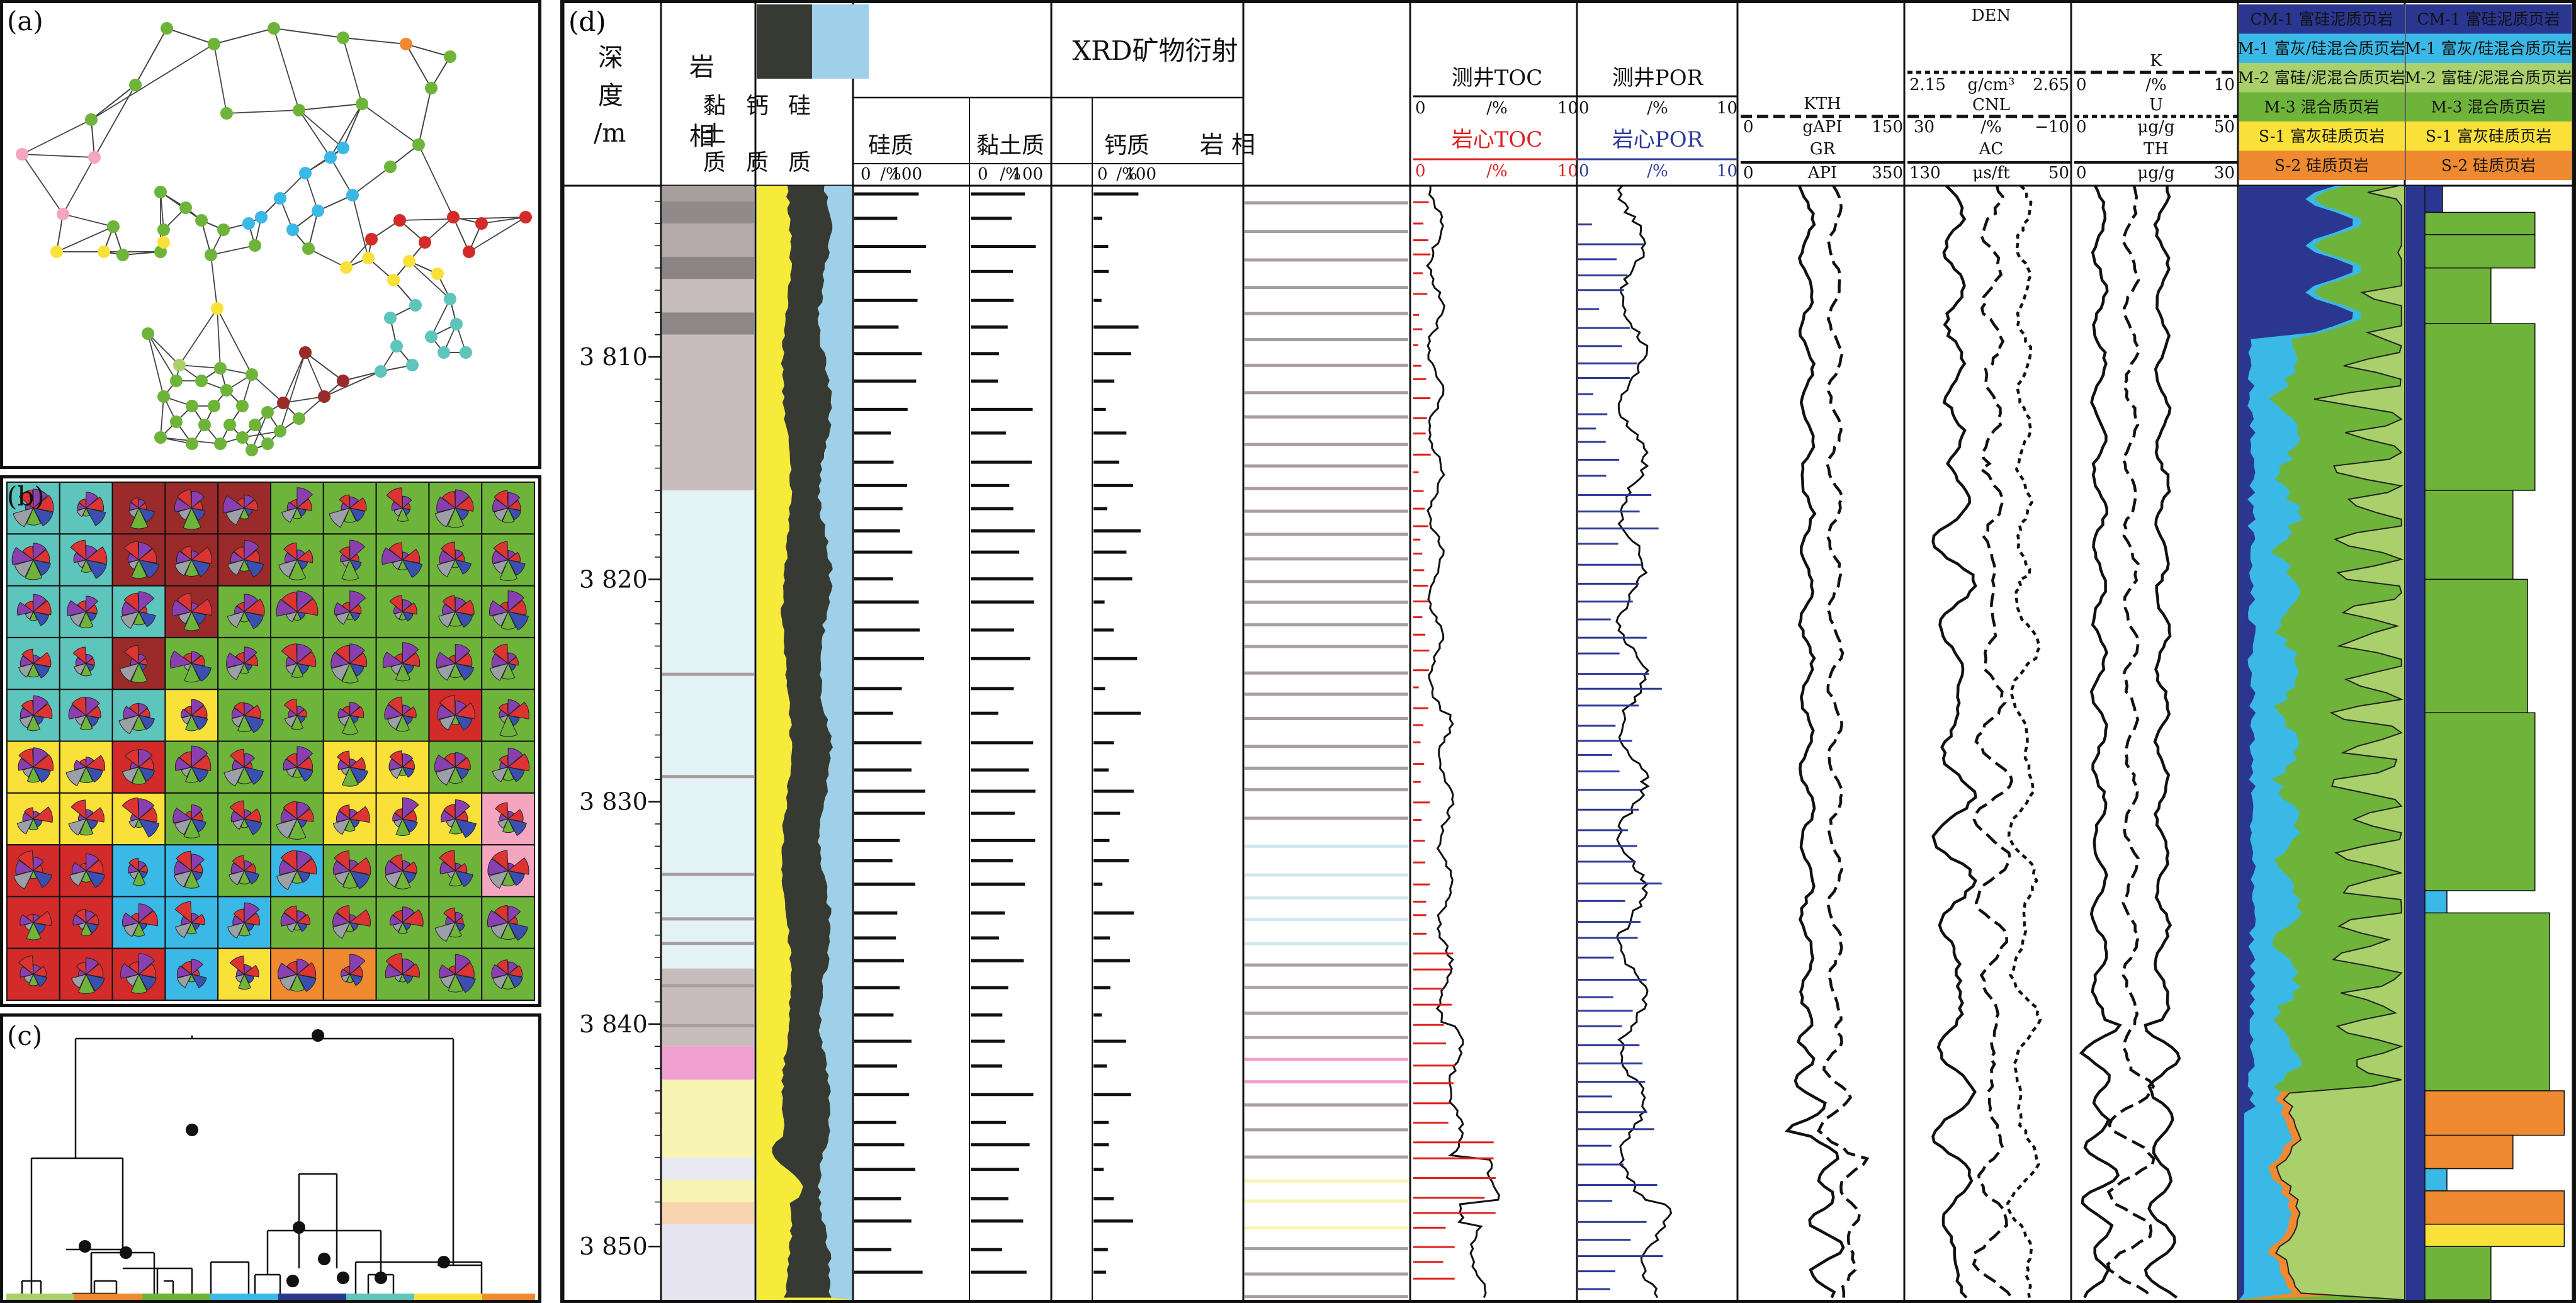 Image resolution: width=2576 pixels, height=1303 pixels. Describe the element at coordinates (2322, 78) in the screenshot. I see `legend-swatch` at that location.